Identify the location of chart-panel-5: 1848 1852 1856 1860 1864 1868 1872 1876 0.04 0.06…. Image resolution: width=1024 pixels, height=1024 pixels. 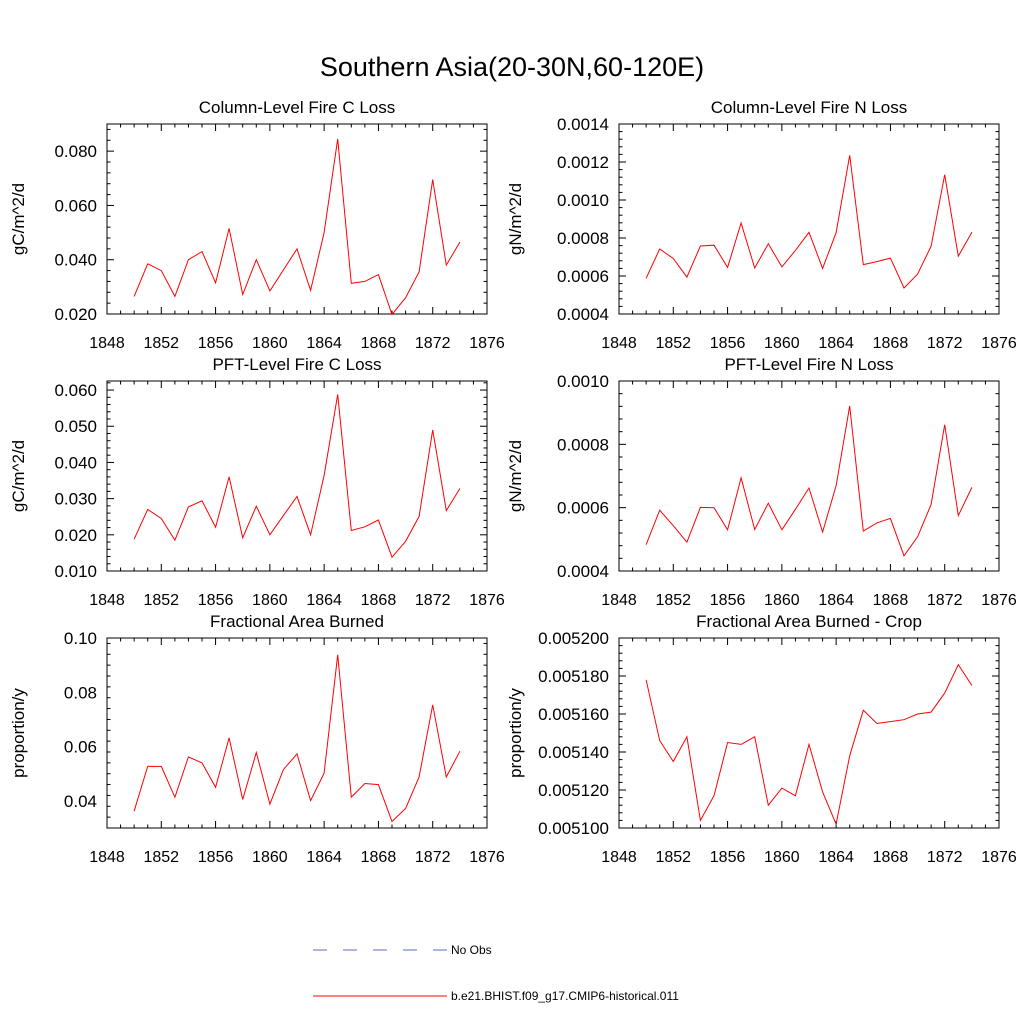
(257, 739).